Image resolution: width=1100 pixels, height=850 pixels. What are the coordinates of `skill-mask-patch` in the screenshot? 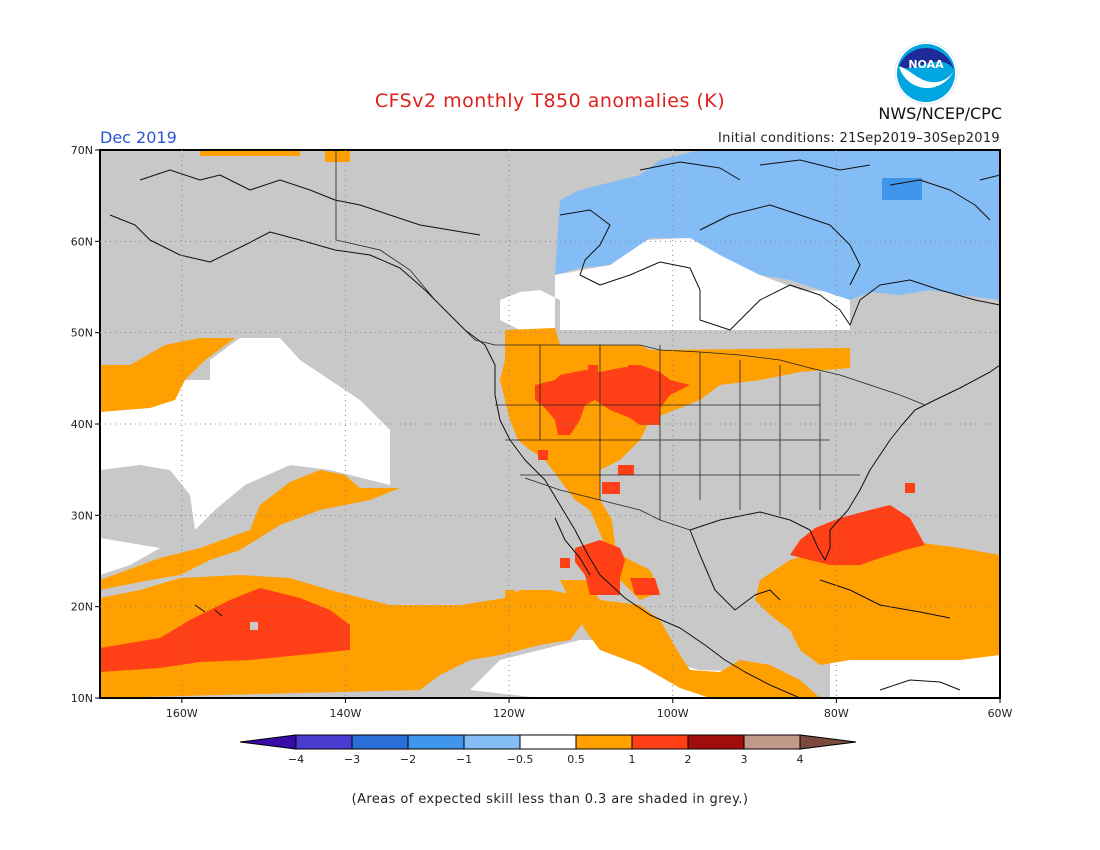 It's located at (254, 626).